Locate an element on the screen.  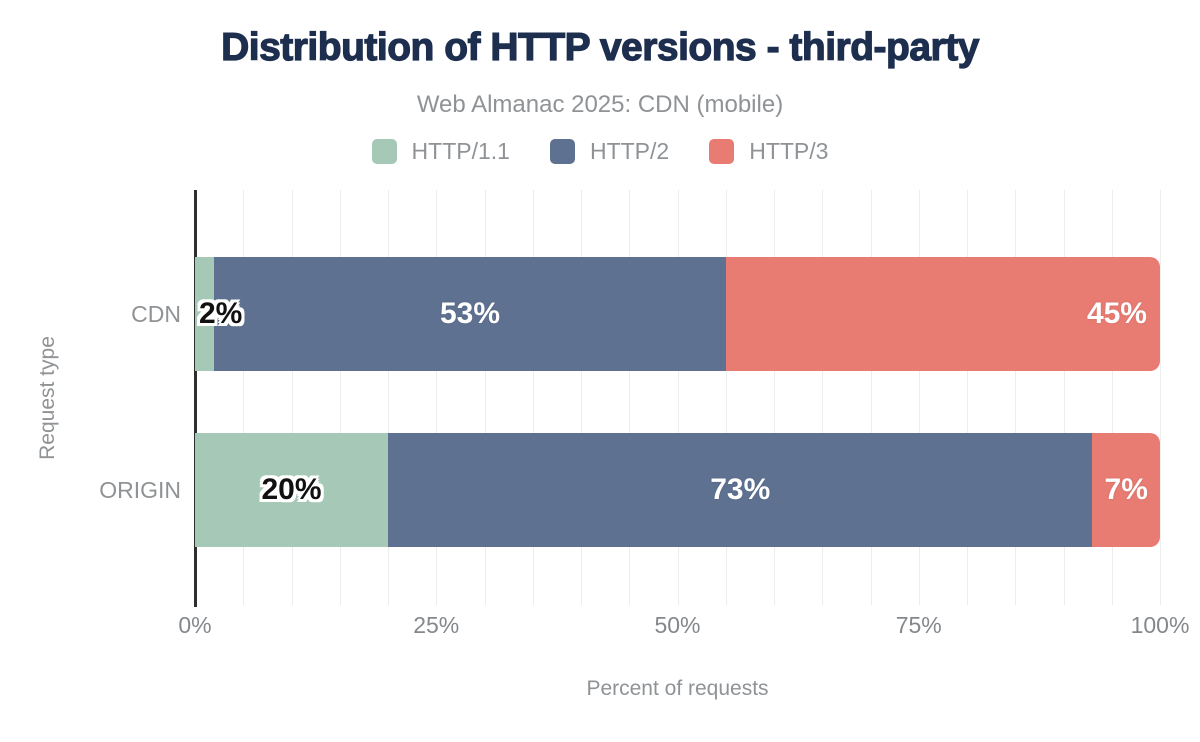
legend-swatch-http11 is located at coordinates (384, 151).